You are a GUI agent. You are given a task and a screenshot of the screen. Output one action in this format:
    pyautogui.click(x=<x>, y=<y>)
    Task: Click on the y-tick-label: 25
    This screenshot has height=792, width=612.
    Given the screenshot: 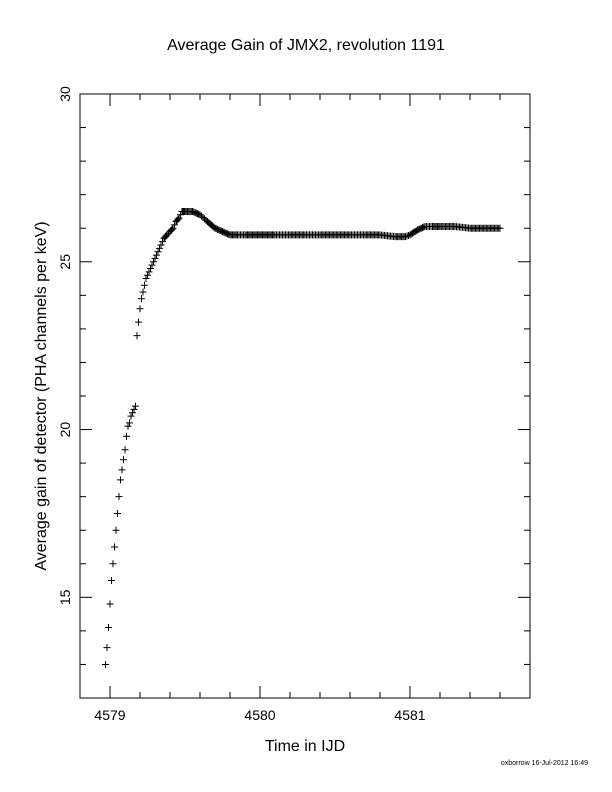 What is the action you would take?
    pyautogui.click(x=65, y=262)
    